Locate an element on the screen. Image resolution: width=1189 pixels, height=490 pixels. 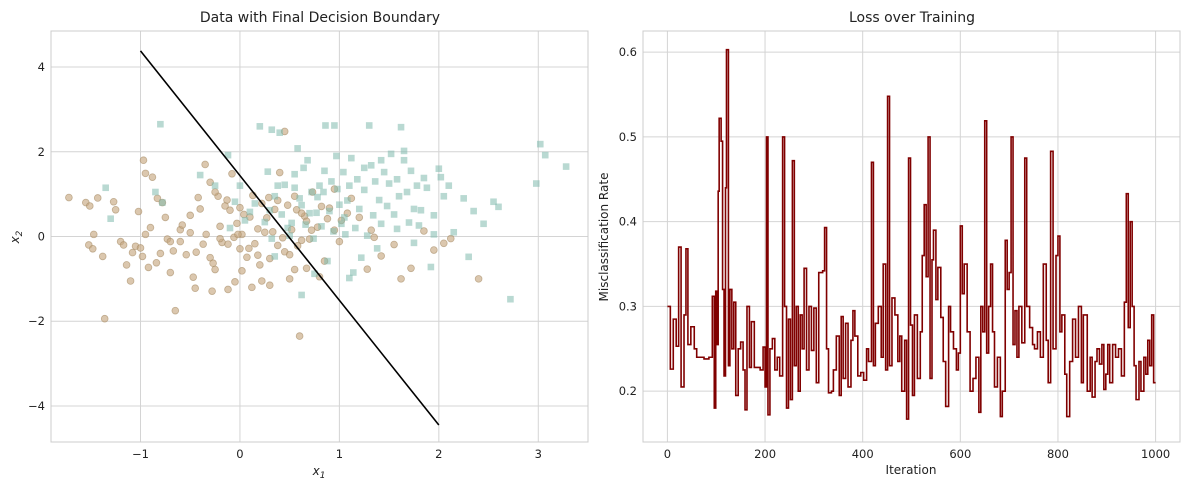
scatter-ylabel-main: x is located at coordinates (15, 239).